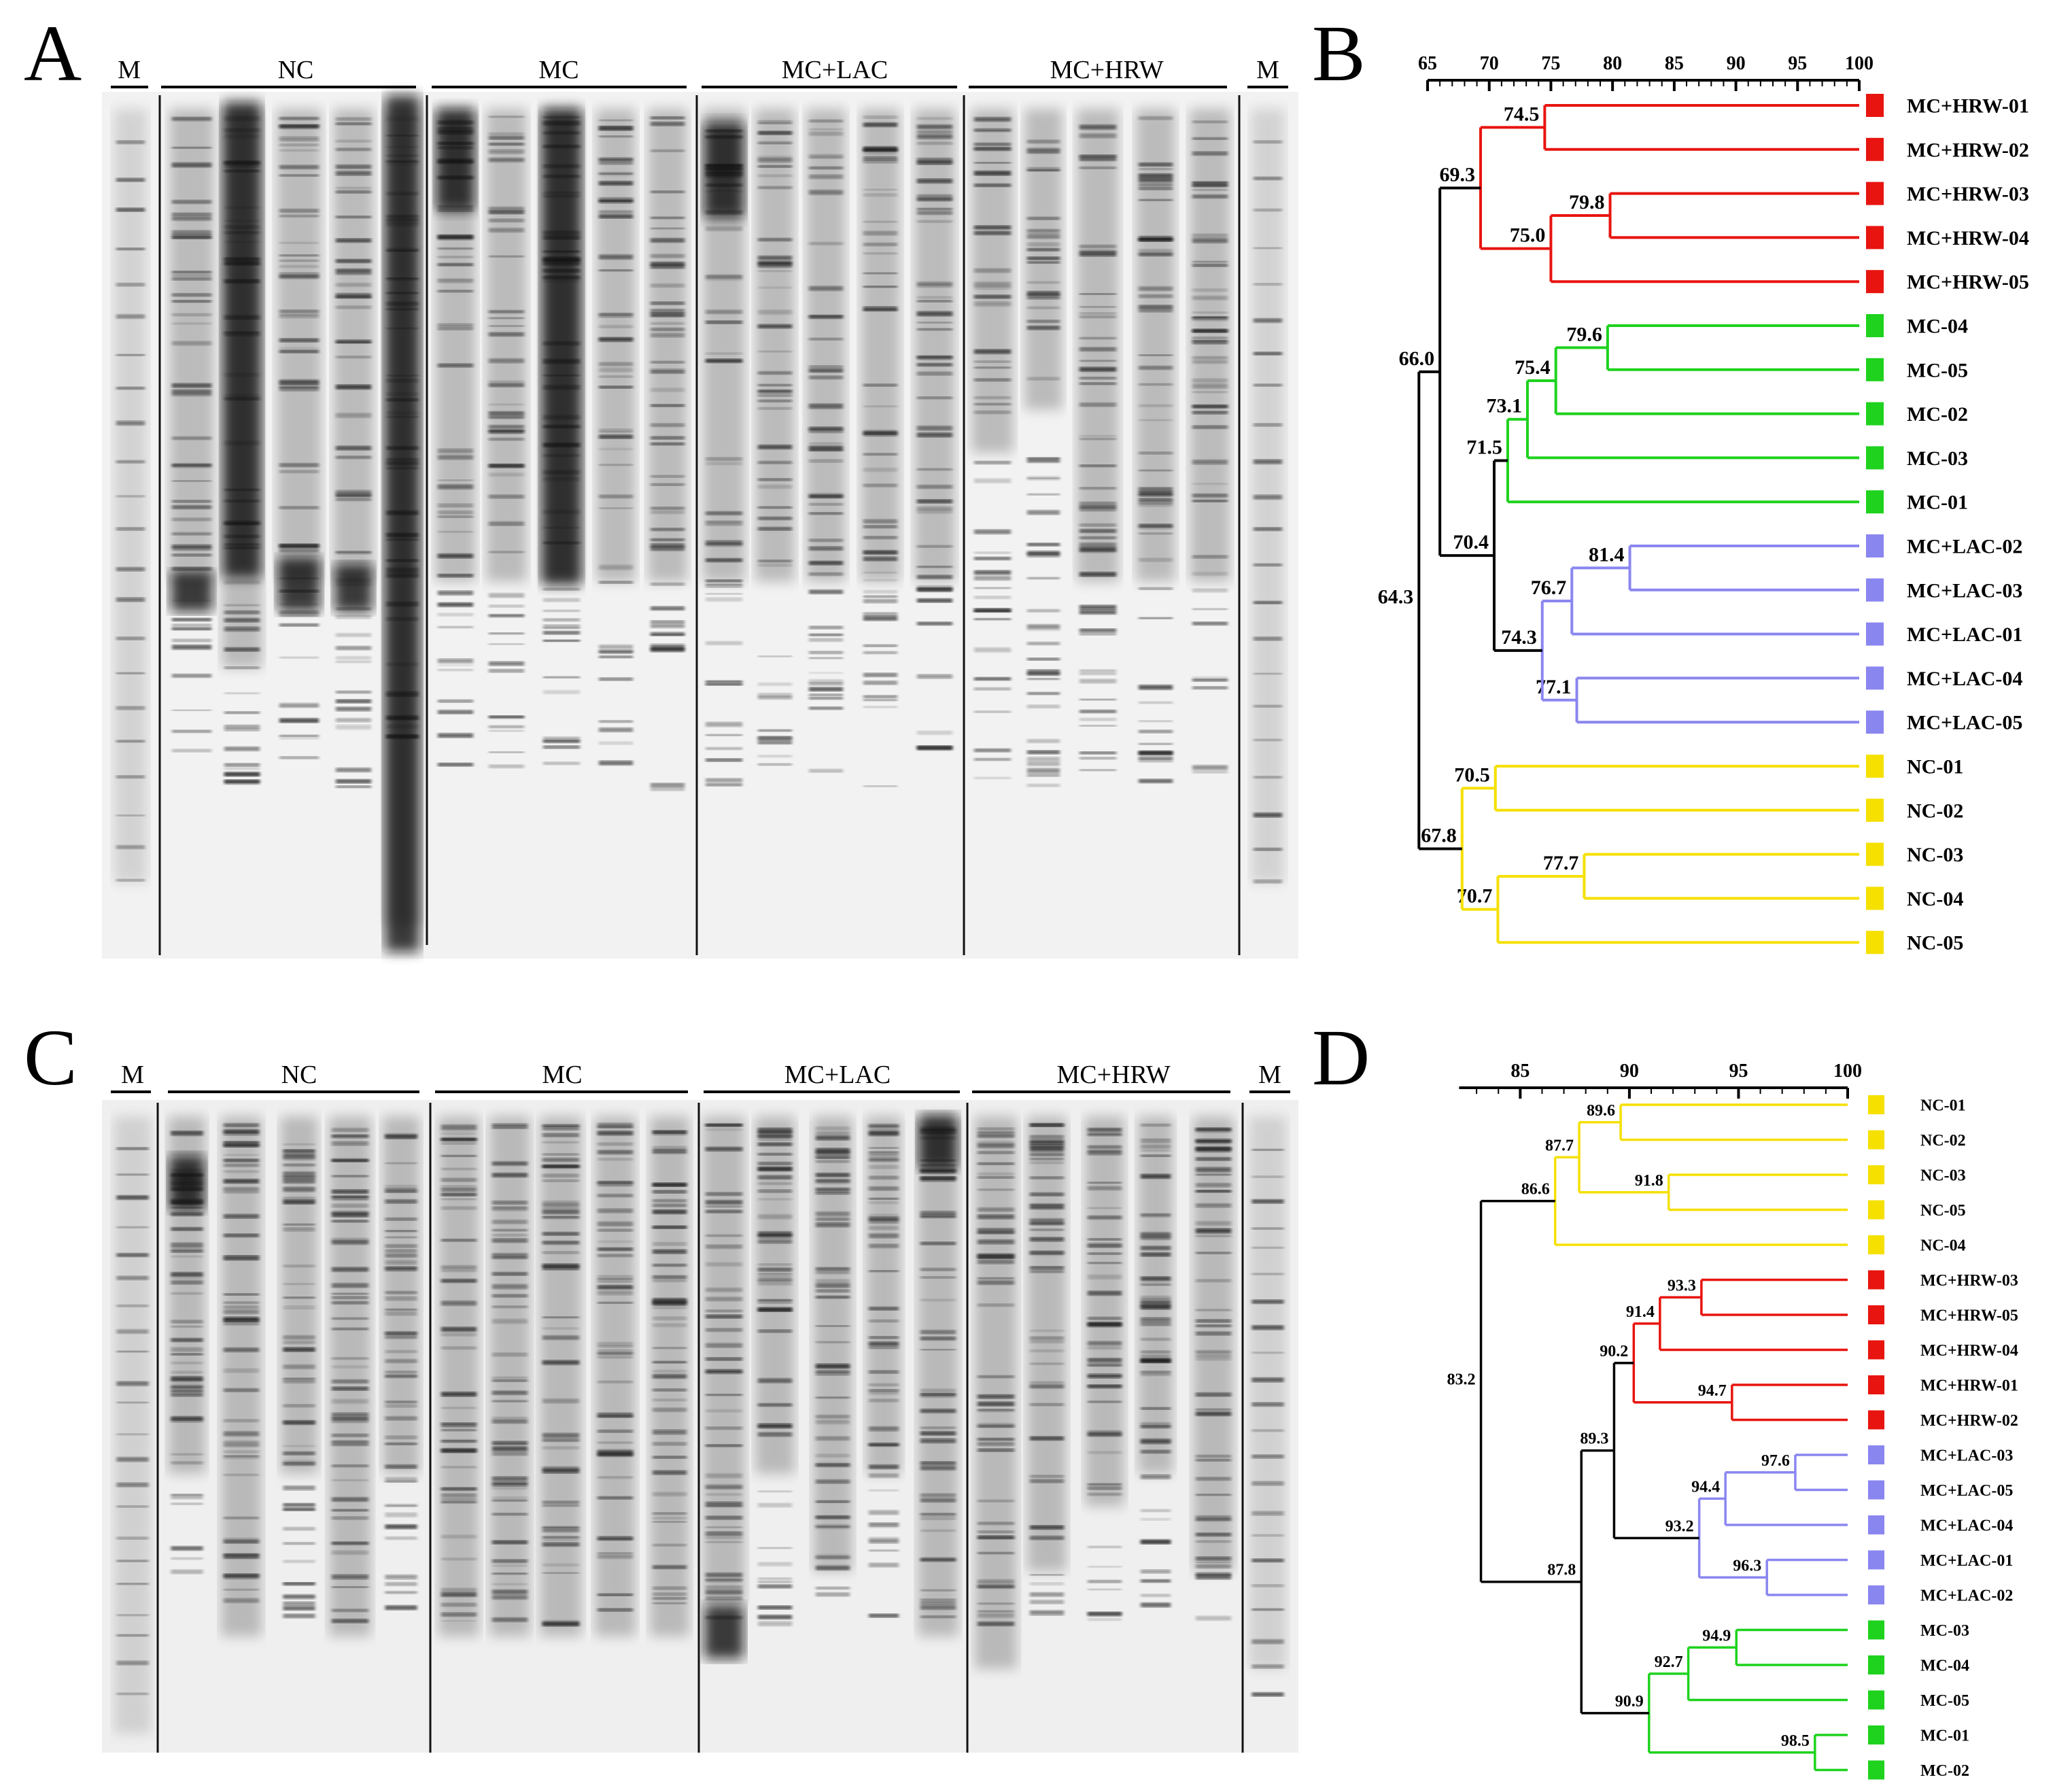 Image resolution: width=2072 pixels, height=1788 pixels. What do you see at coordinates (1943, 1141) in the screenshot?
I see `dendro-d-leaf-label: NC-02` at bounding box center [1943, 1141].